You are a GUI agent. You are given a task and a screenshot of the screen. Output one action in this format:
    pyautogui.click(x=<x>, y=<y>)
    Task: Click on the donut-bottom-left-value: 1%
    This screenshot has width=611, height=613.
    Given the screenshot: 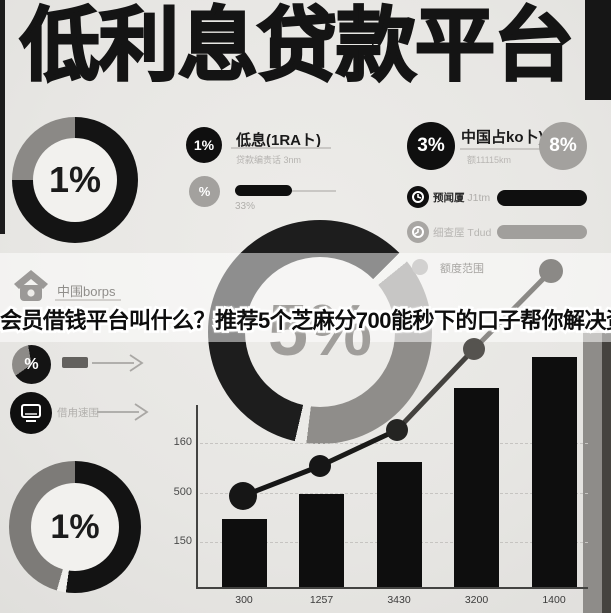 What is the action you would take?
    pyautogui.click(x=75, y=527)
    